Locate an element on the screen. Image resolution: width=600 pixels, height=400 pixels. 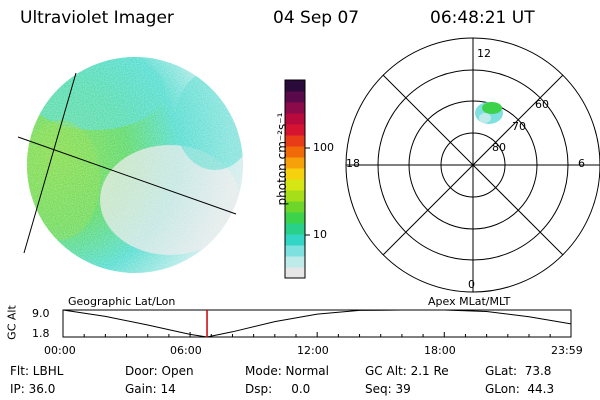
x-tick-0600: 06:00 is located at coordinates (186, 350).